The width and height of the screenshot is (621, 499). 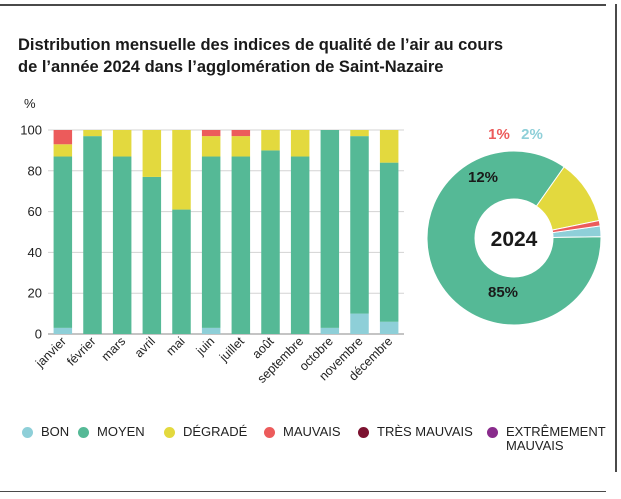 What do you see at coordinates (231, 349) in the screenshot?
I see `x-tick-label-juillet: juillet` at bounding box center [231, 349].